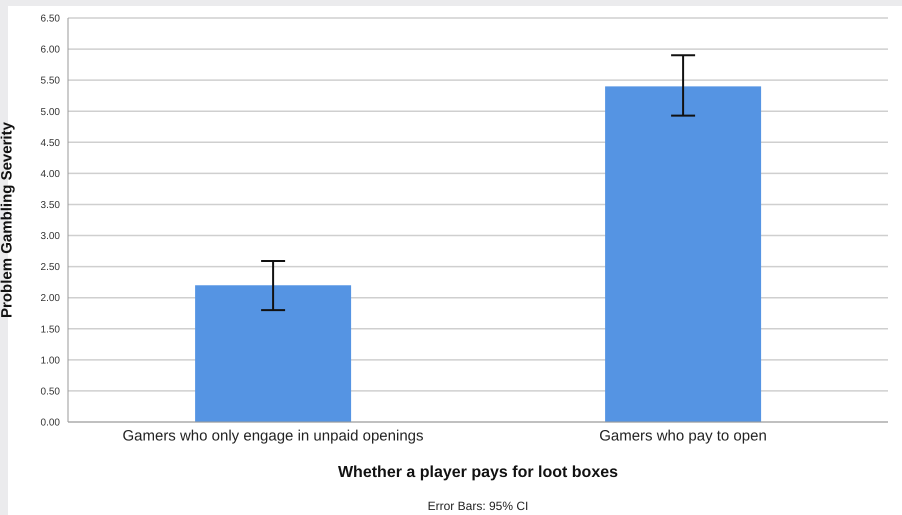 The image size is (902, 515). I want to click on x-tick-label: Gamers who only engage in unpaid openings, so click(273, 436).